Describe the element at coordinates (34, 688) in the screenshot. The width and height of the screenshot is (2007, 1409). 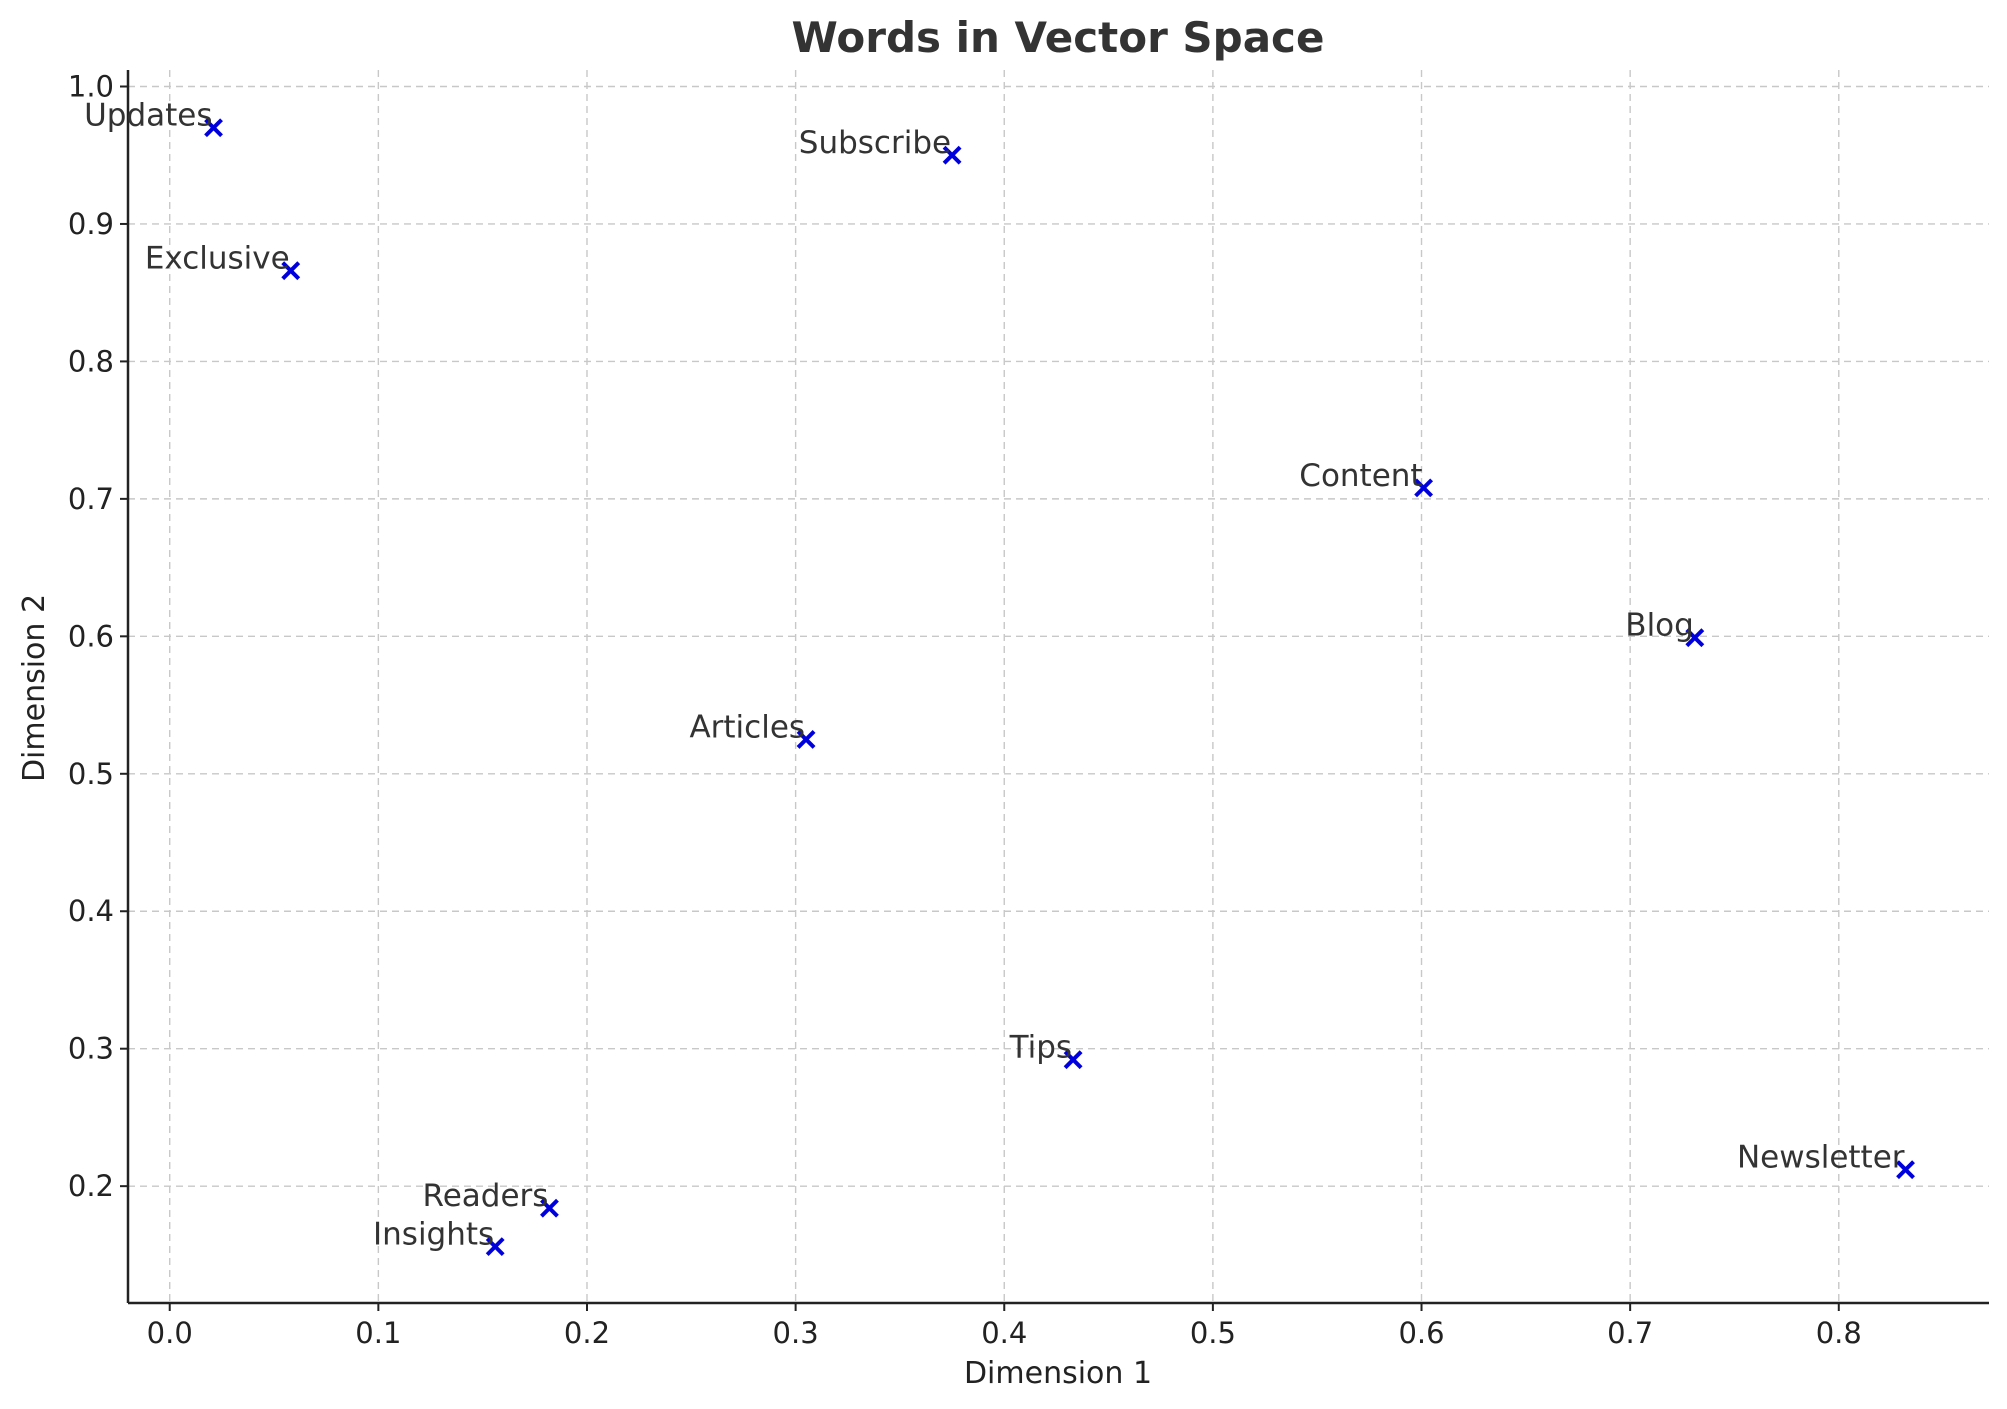
I see `y-axis-label: Dimension 2` at that location.